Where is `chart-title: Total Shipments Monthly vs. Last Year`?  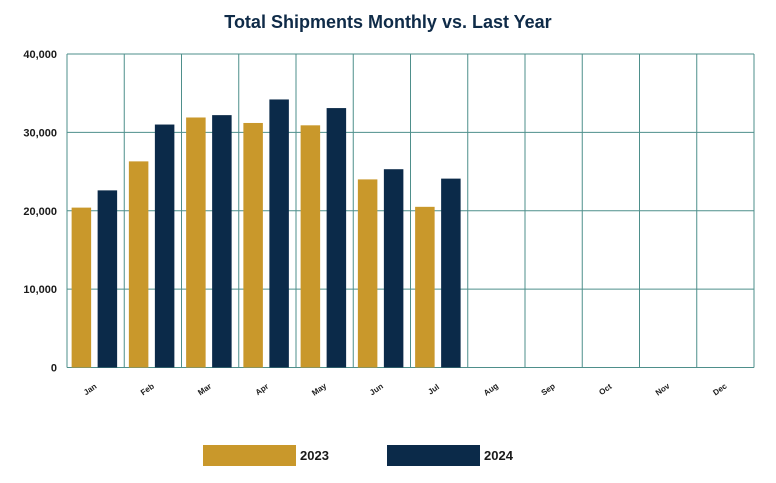 chart-title: Total Shipments Monthly vs. Last Year is located at coordinates (388, 22).